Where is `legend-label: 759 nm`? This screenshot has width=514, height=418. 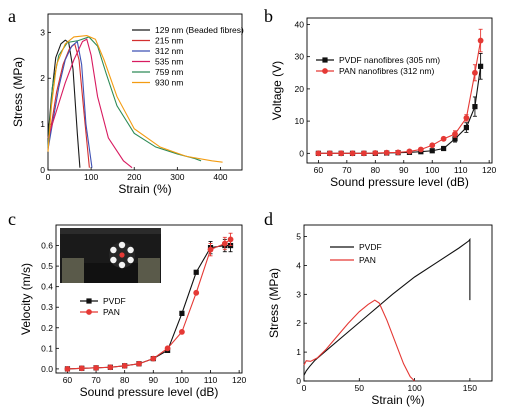 legend-label: 759 nm is located at coordinates (169, 72).